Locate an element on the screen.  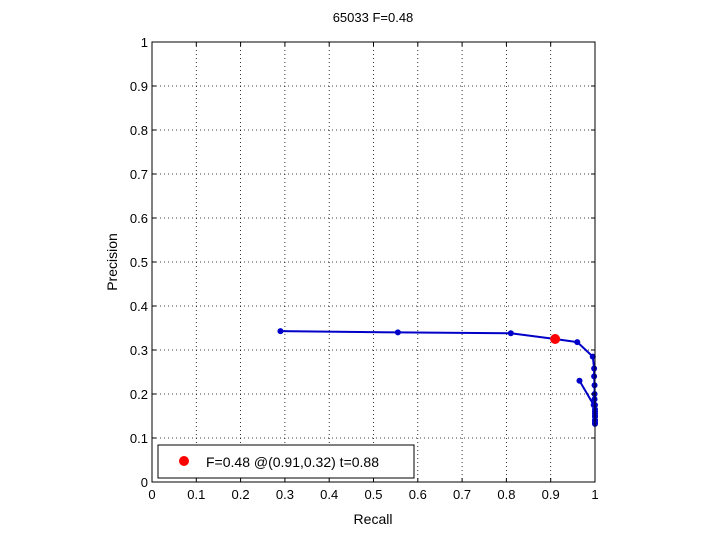
x-tick-label: 0 is located at coordinates (151, 494).